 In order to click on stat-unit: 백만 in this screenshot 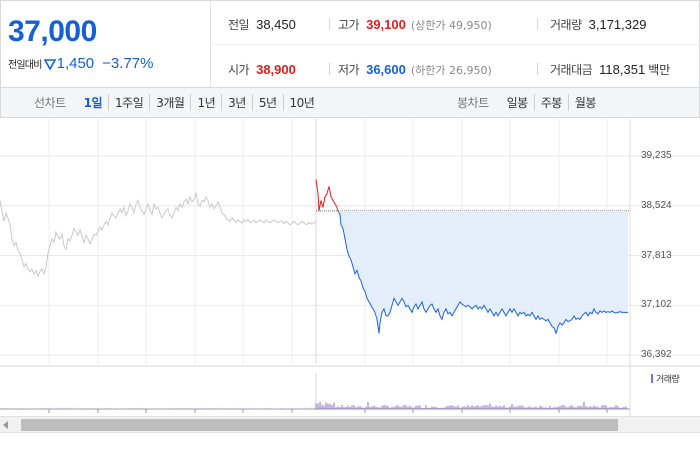, I will do `click(659, 70)`.